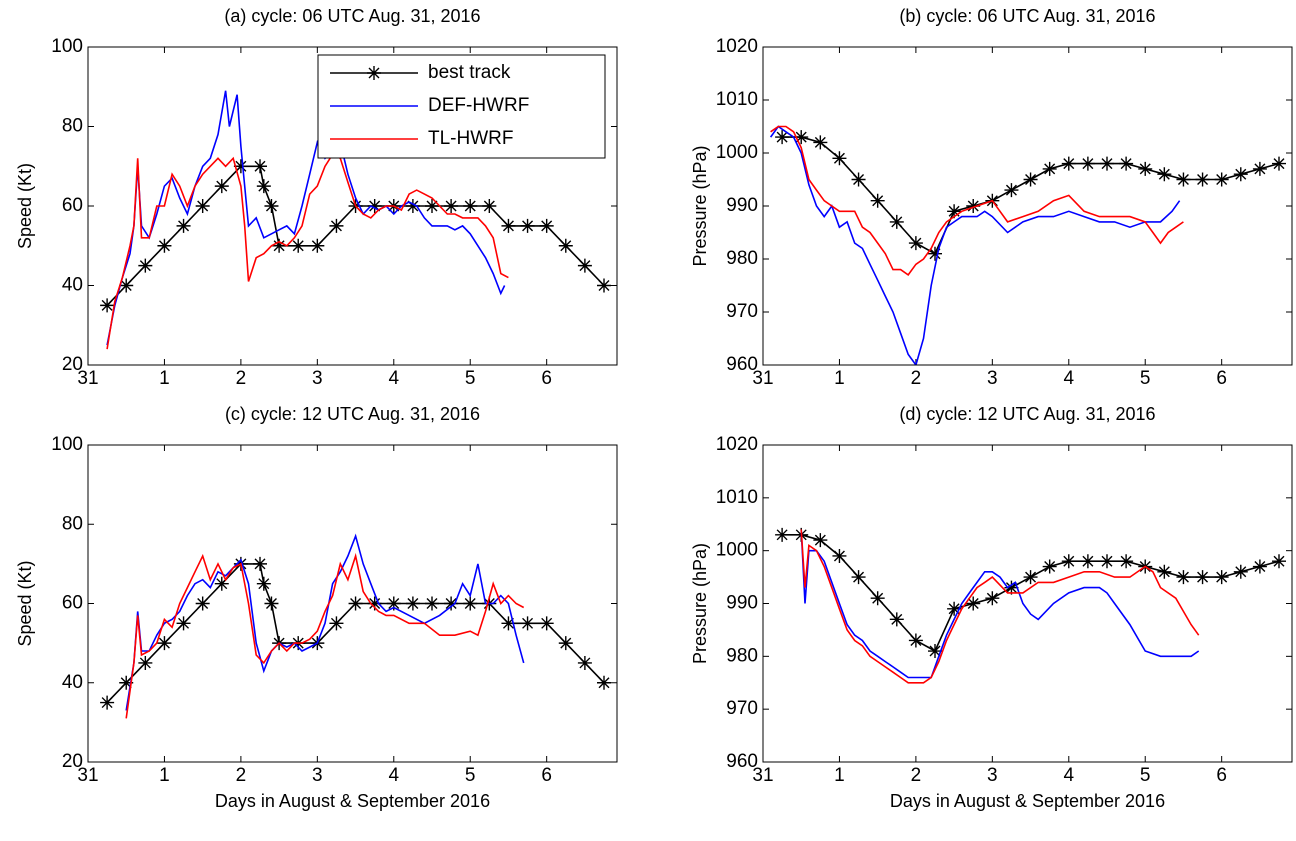  Describe the element at coordinates (352, 16) in the screenshot. I see `chart-title: (a) cycle: 06 UTC Aug. 31, 2016` at that location.